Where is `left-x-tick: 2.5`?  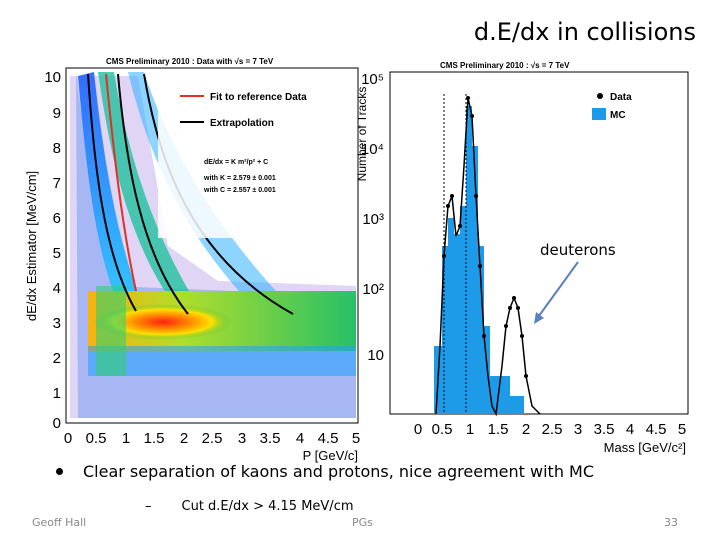 left-x-tick: 2.5 is located at coordinates (212, 438).